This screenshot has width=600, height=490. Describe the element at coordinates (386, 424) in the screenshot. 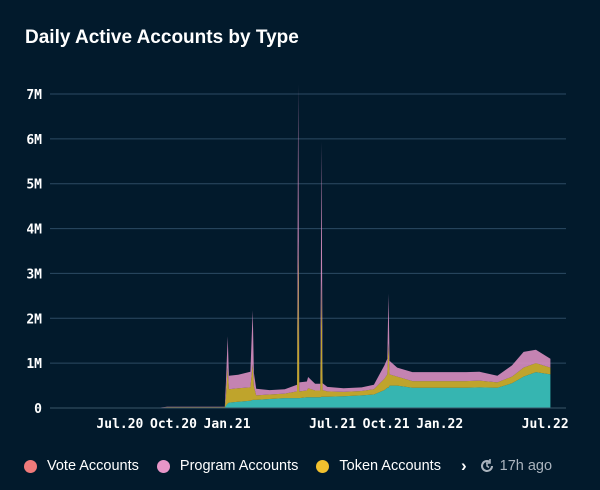

I see `x-tick-label: Oct.21` at that location.